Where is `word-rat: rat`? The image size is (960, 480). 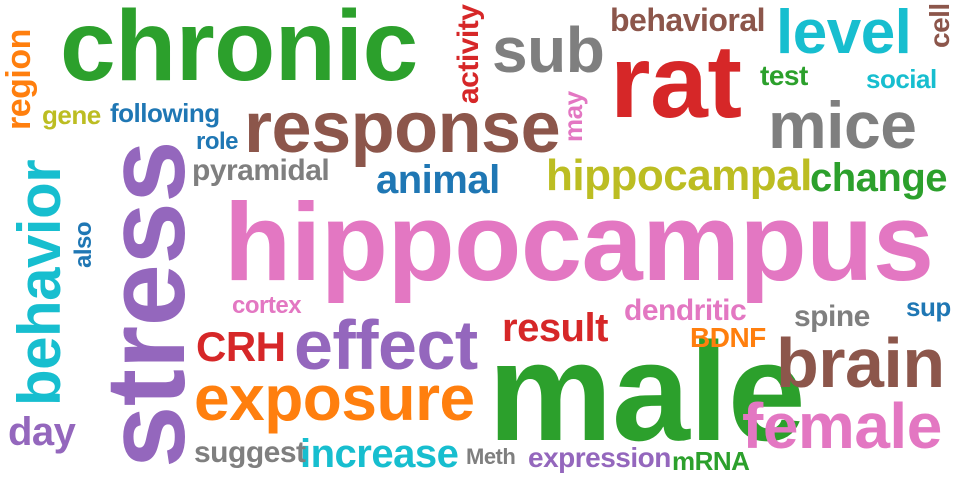
word-rat: rat is located at coordinates (676, 82).